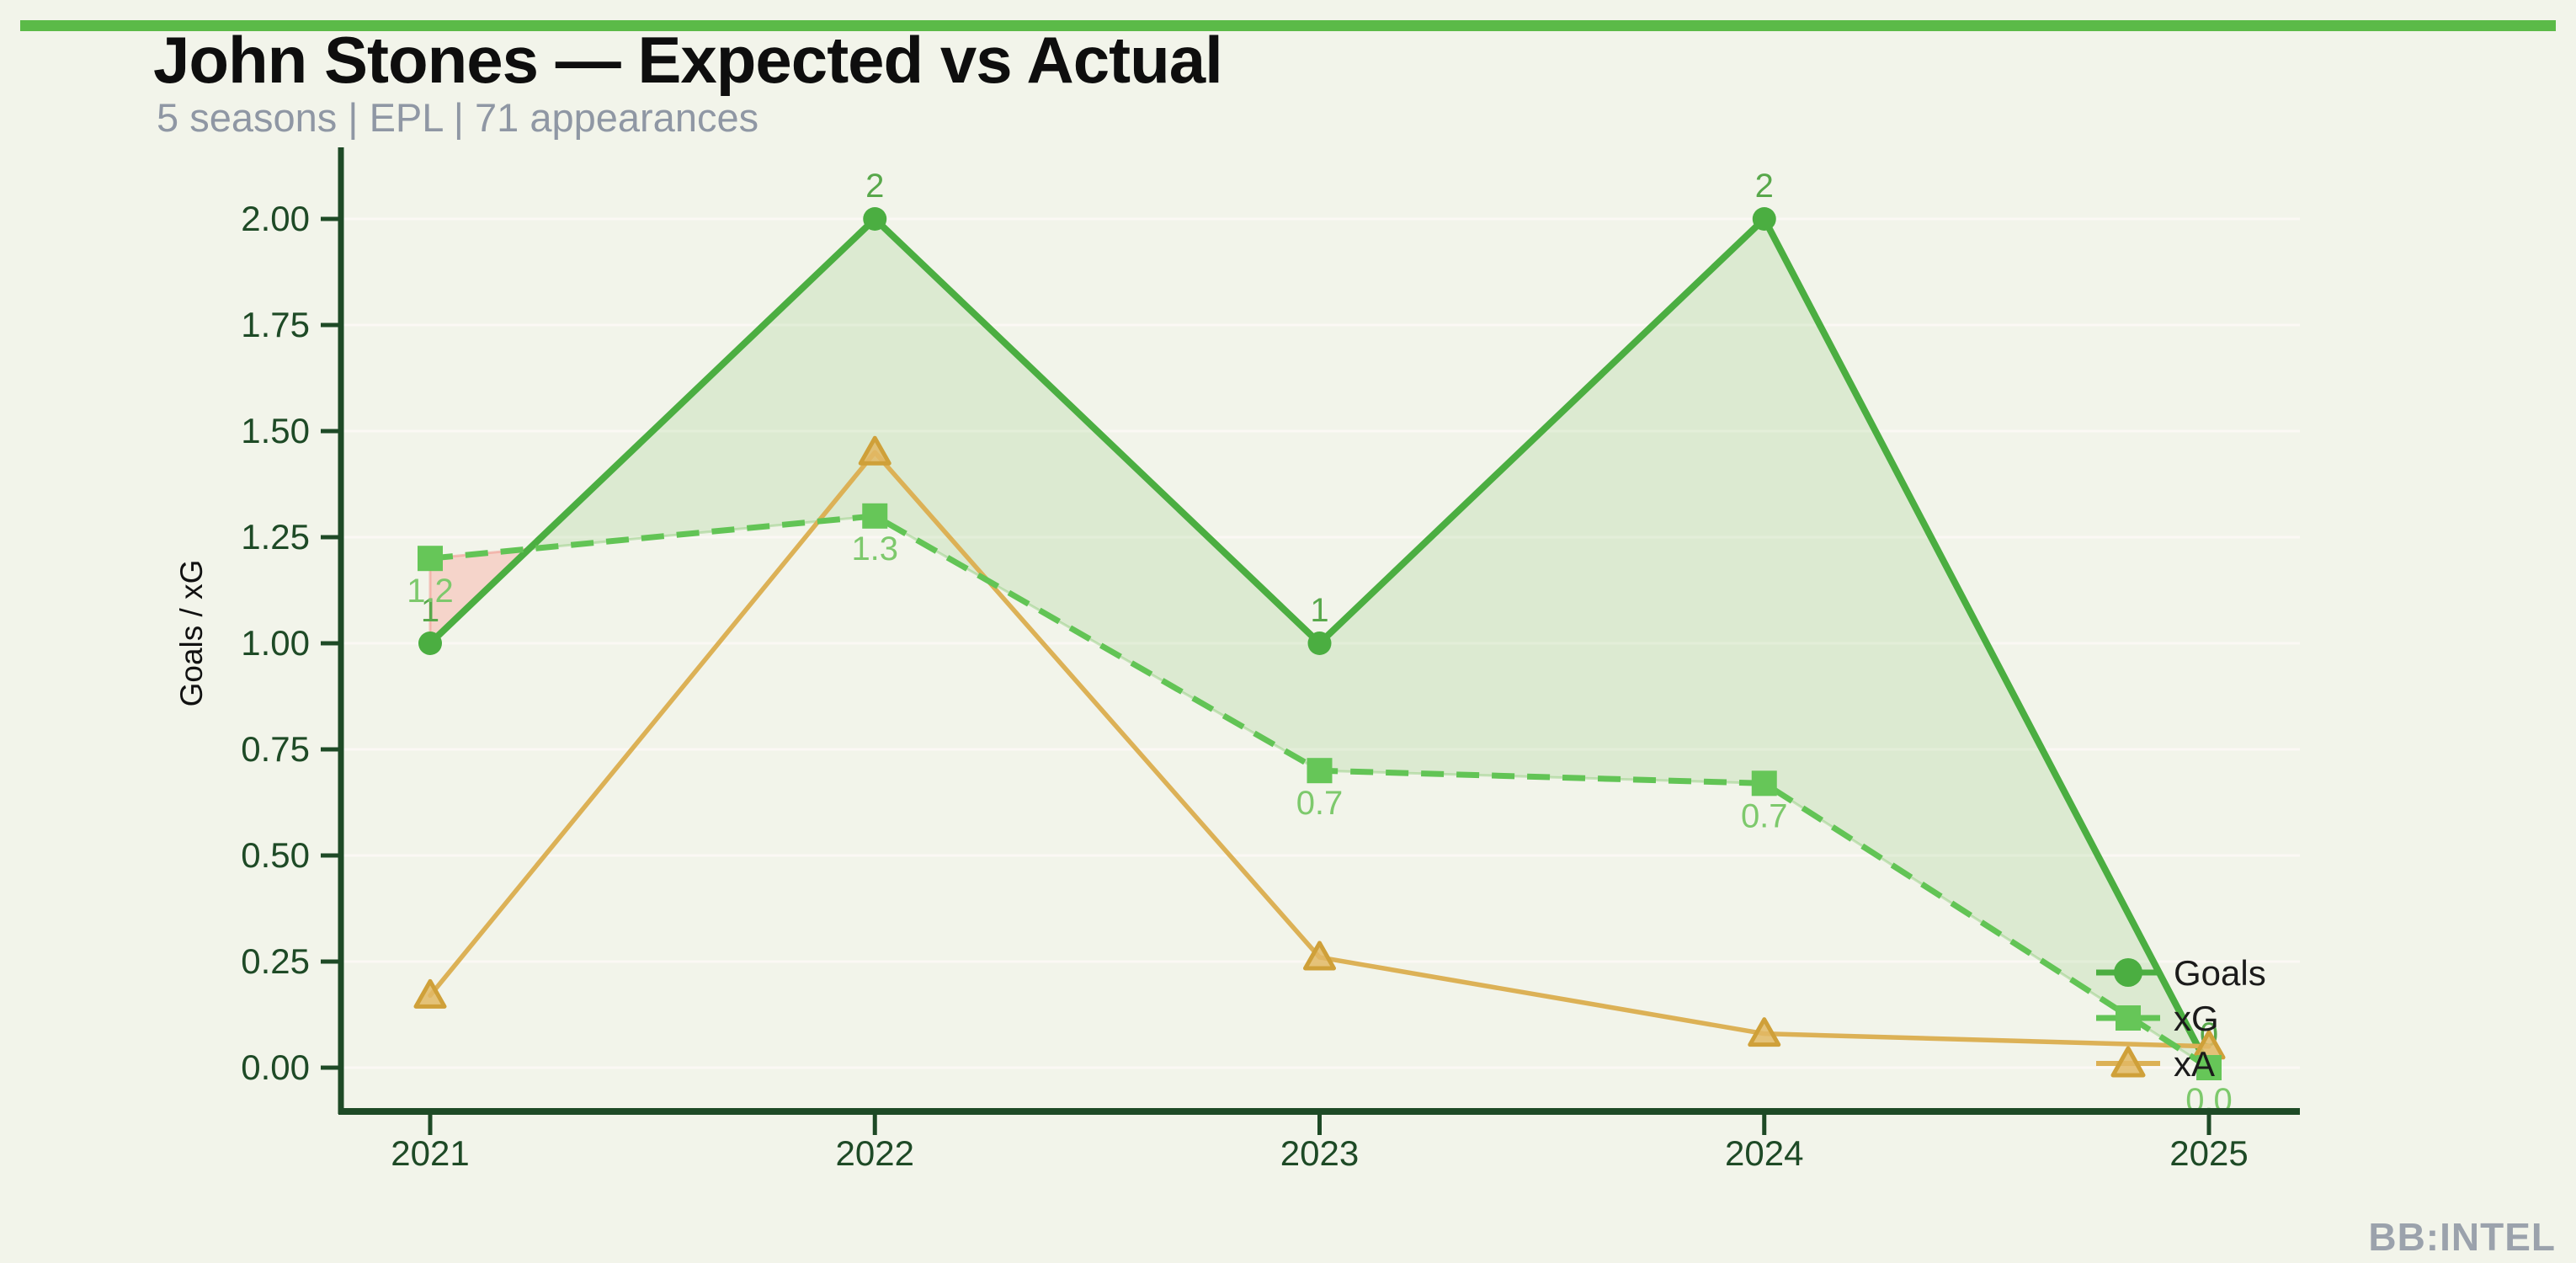  I want to click on legend-item-label: xA, so click(2195, 1064).